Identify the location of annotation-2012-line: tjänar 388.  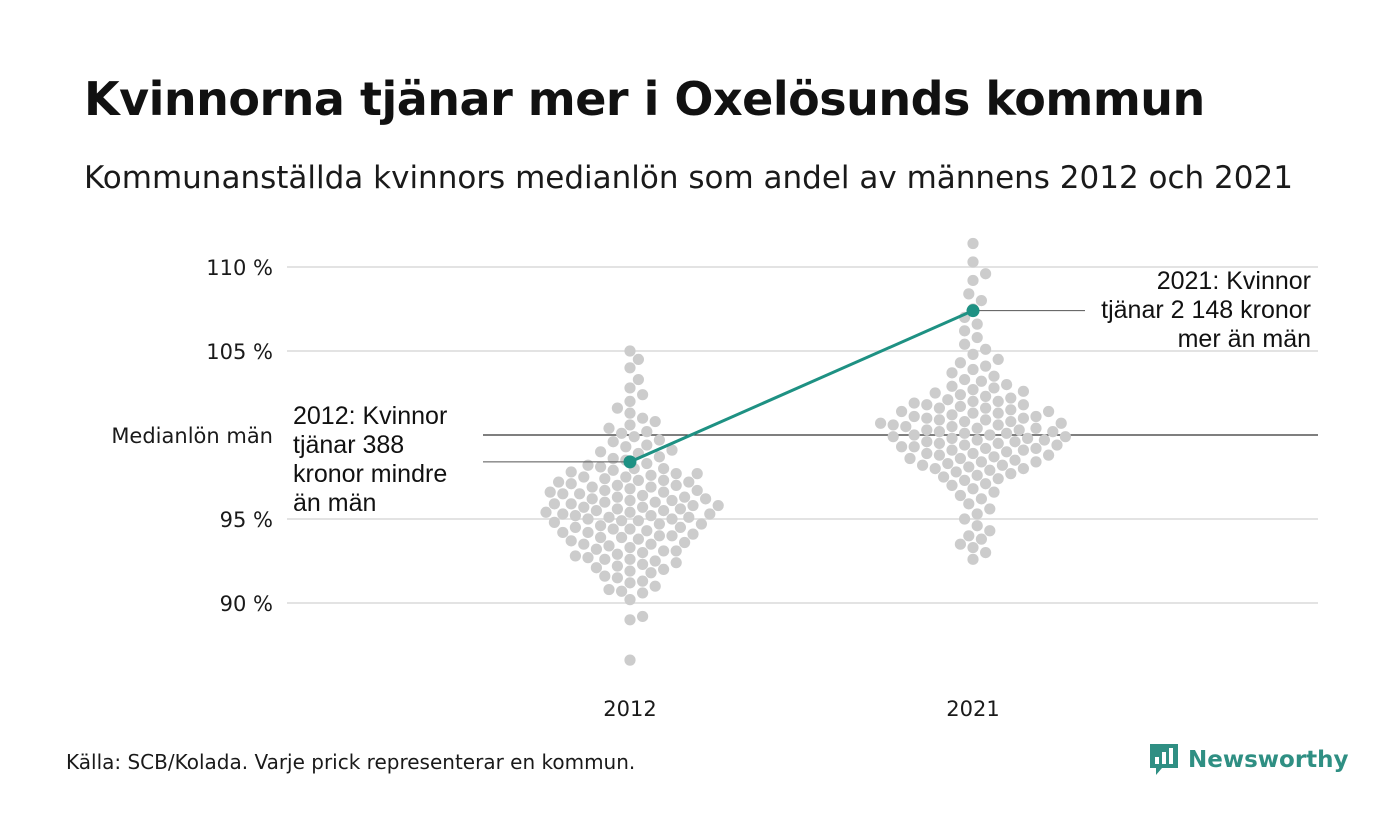
(348, 445).